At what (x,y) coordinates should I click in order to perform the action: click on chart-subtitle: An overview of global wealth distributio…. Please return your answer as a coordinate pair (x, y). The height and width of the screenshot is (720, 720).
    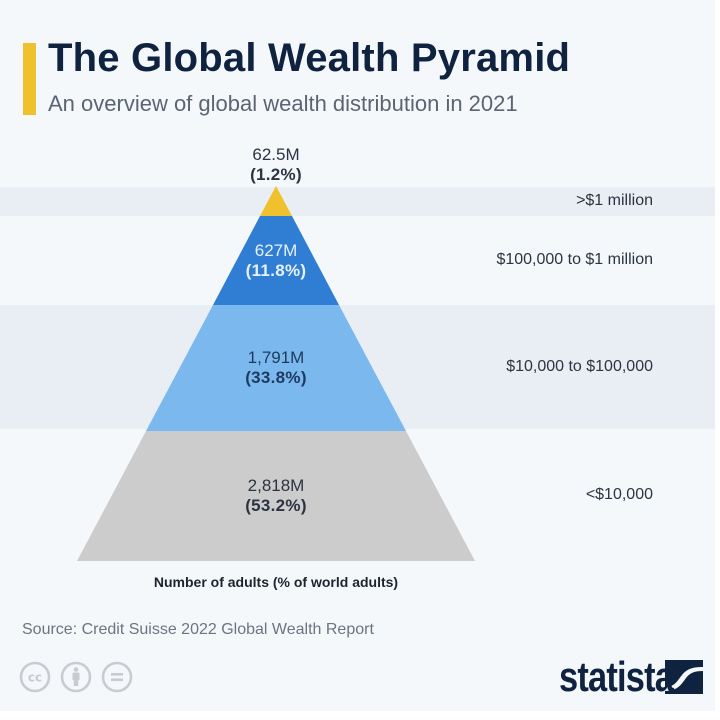
    Looking at the image, I should click on (283, 103).